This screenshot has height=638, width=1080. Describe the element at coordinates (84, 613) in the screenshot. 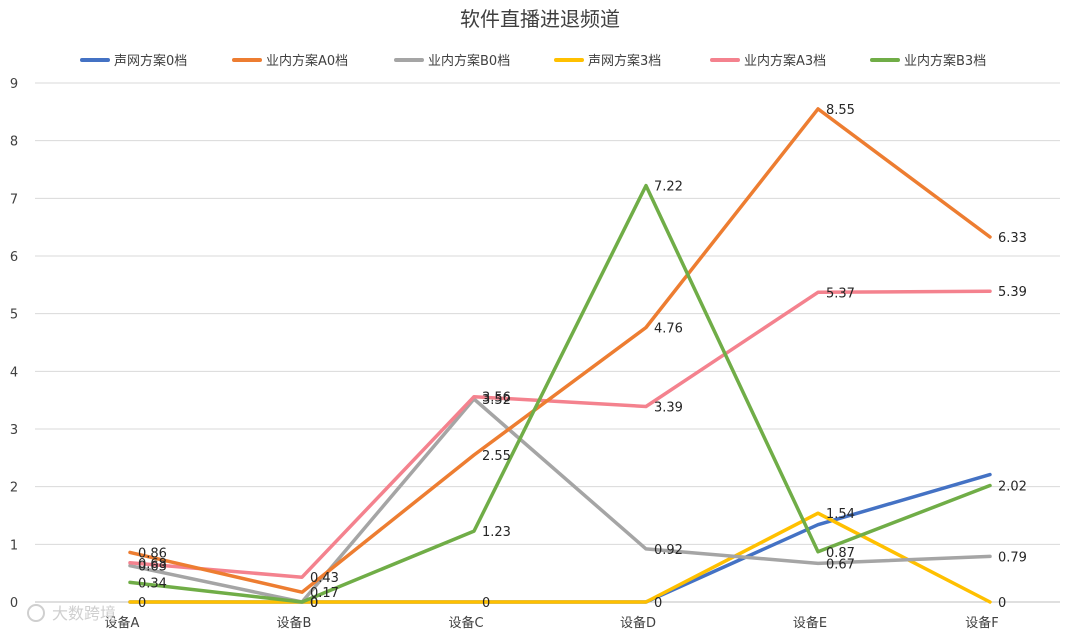

I see `watermark-text: 大数跨境` at that location.